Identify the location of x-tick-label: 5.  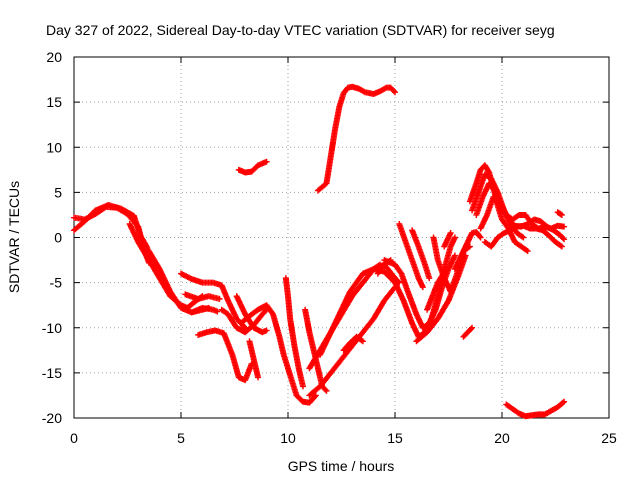
(181, 438).